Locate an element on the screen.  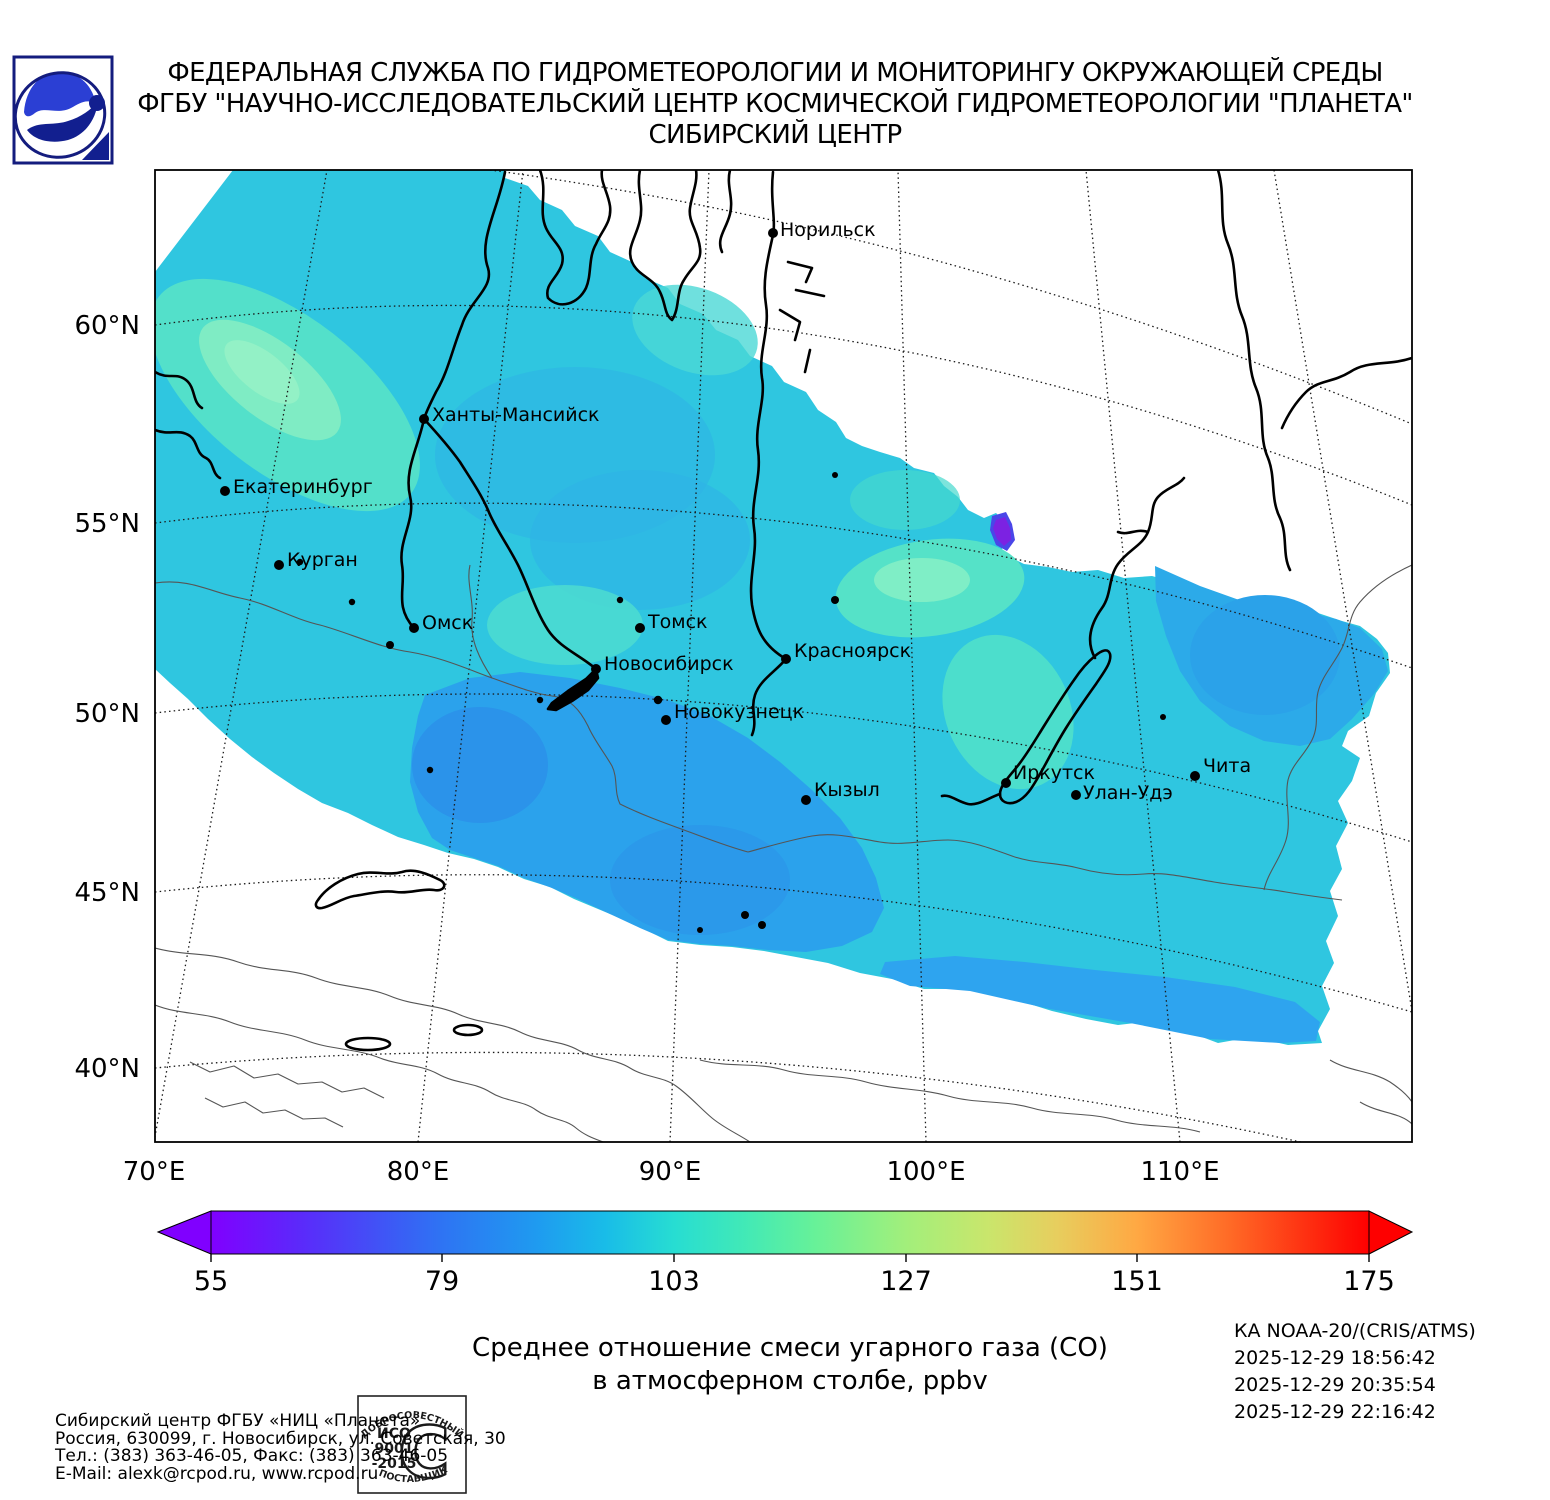
lat-tick-label: 60°N is located at coordinates (107, 326).